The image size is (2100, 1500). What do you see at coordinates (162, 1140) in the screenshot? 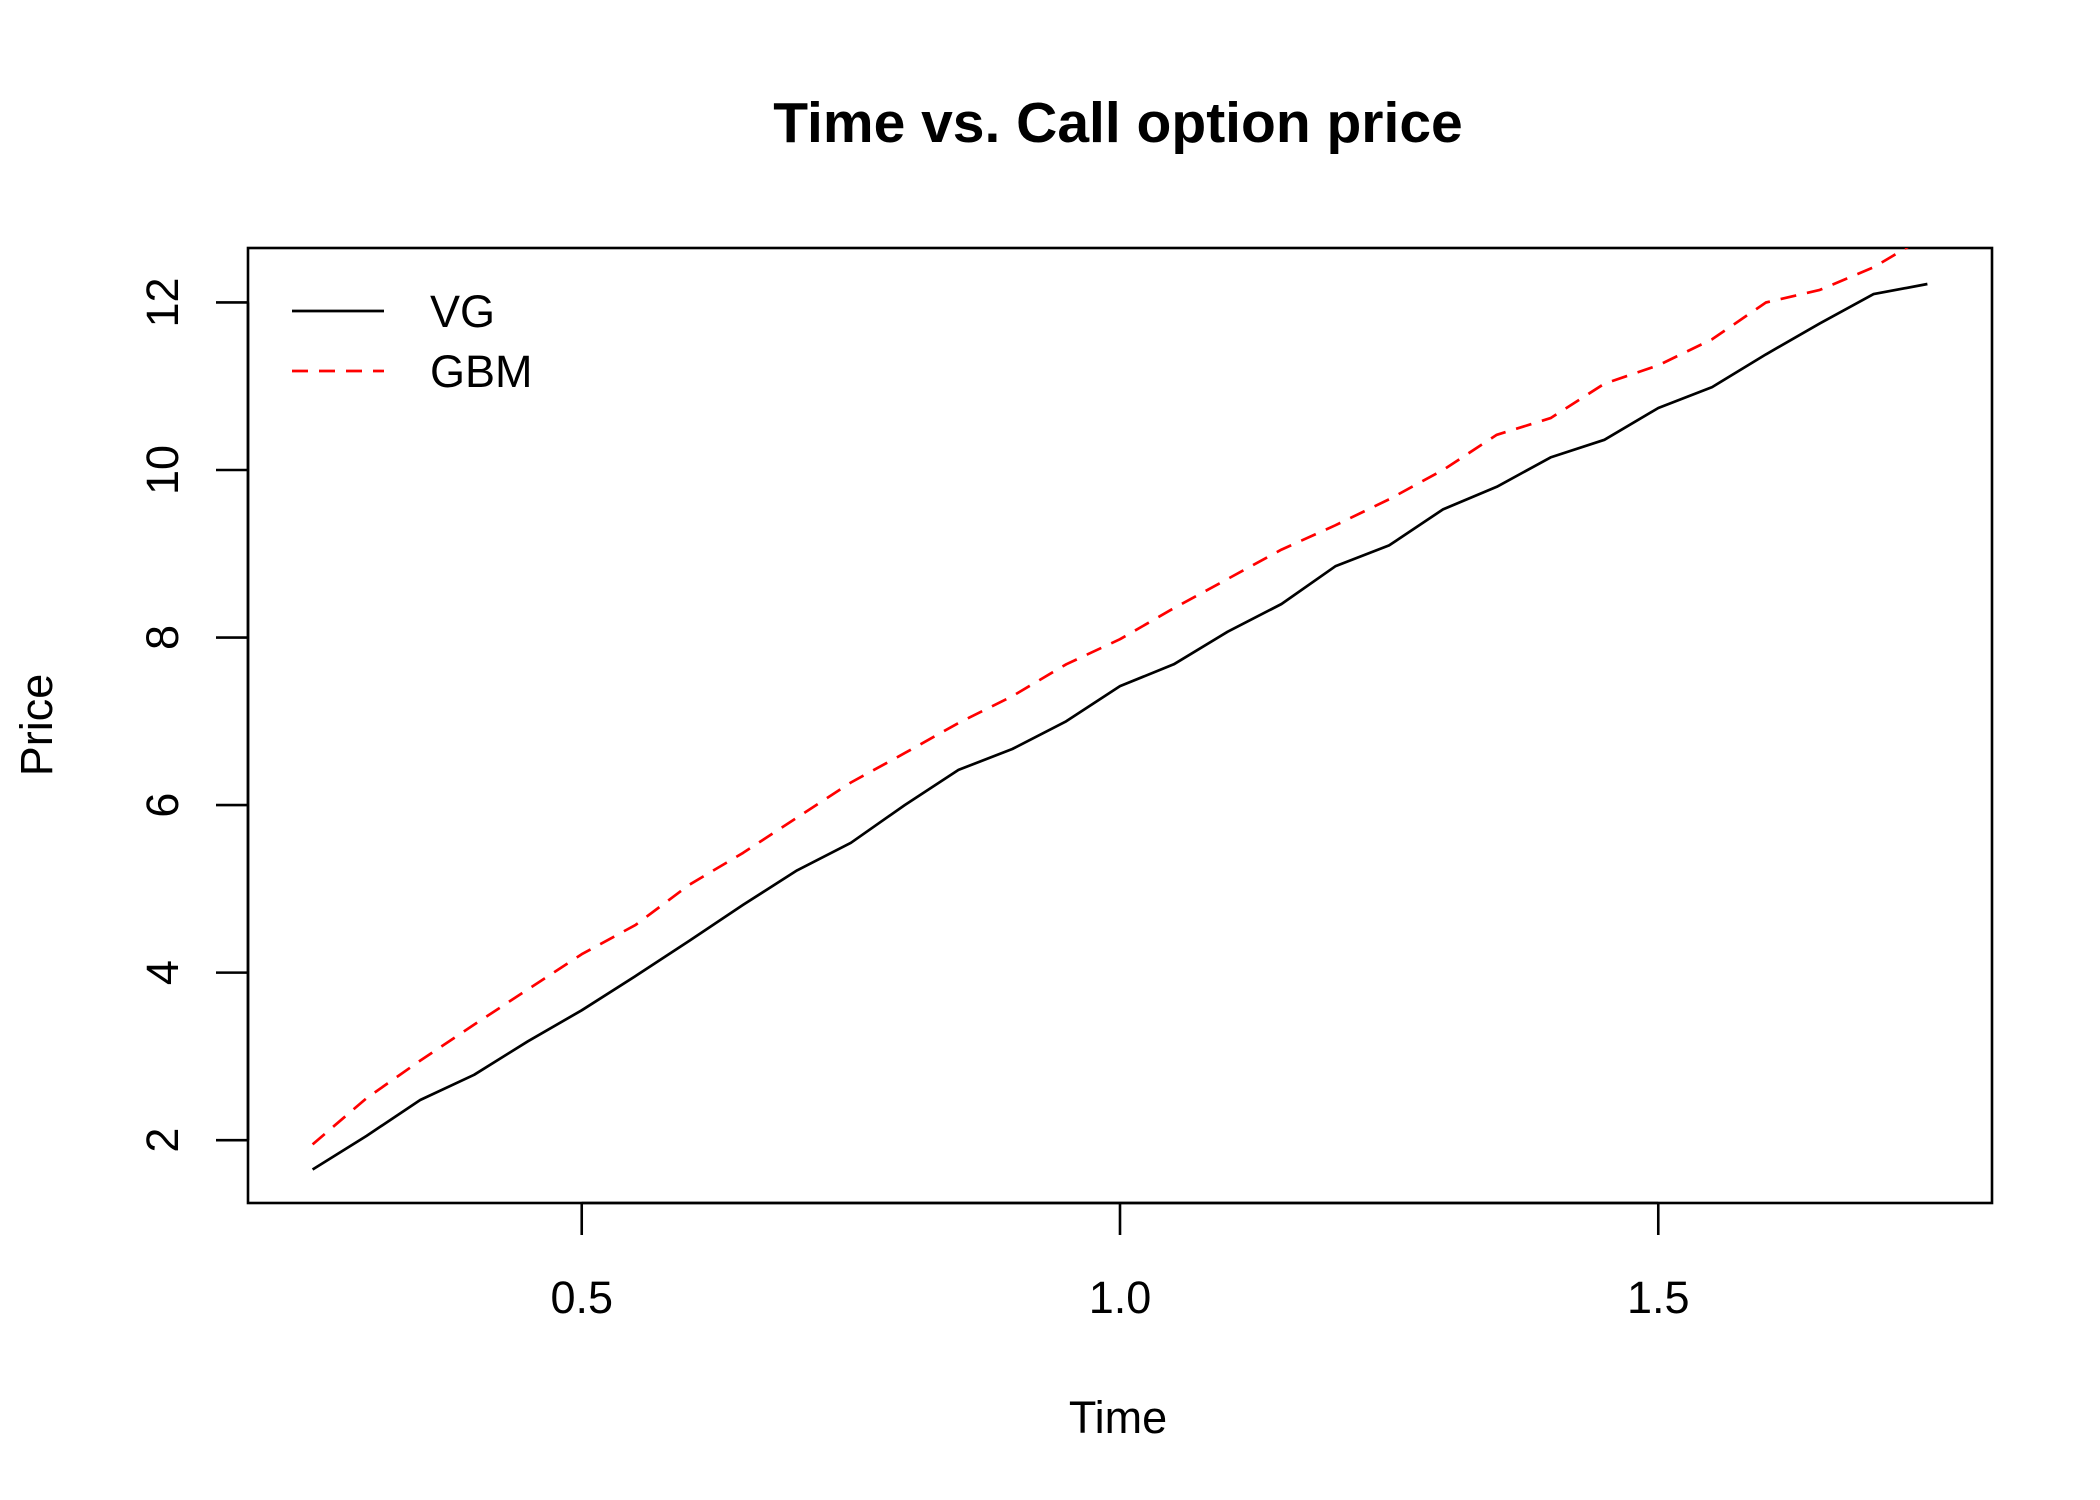
I see `y-tick-label: 2` at bounding box center [162, 1140].